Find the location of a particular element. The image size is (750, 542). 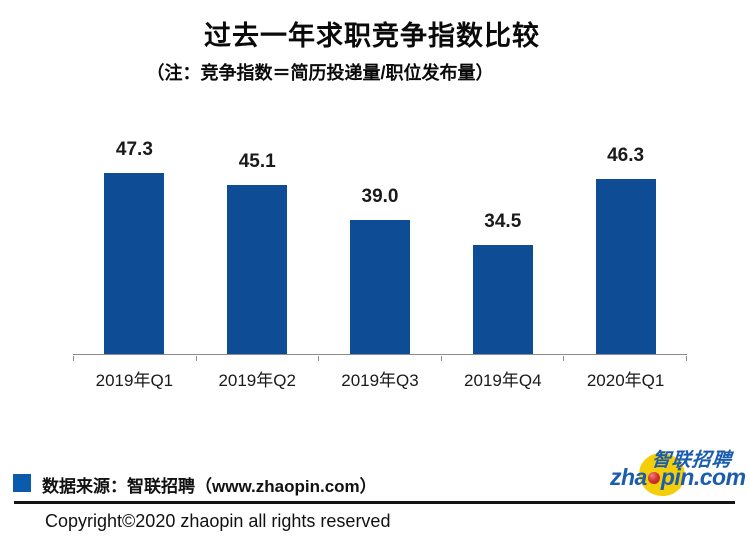

bar-cell: 39.0 is located at coordinates (380, 270).